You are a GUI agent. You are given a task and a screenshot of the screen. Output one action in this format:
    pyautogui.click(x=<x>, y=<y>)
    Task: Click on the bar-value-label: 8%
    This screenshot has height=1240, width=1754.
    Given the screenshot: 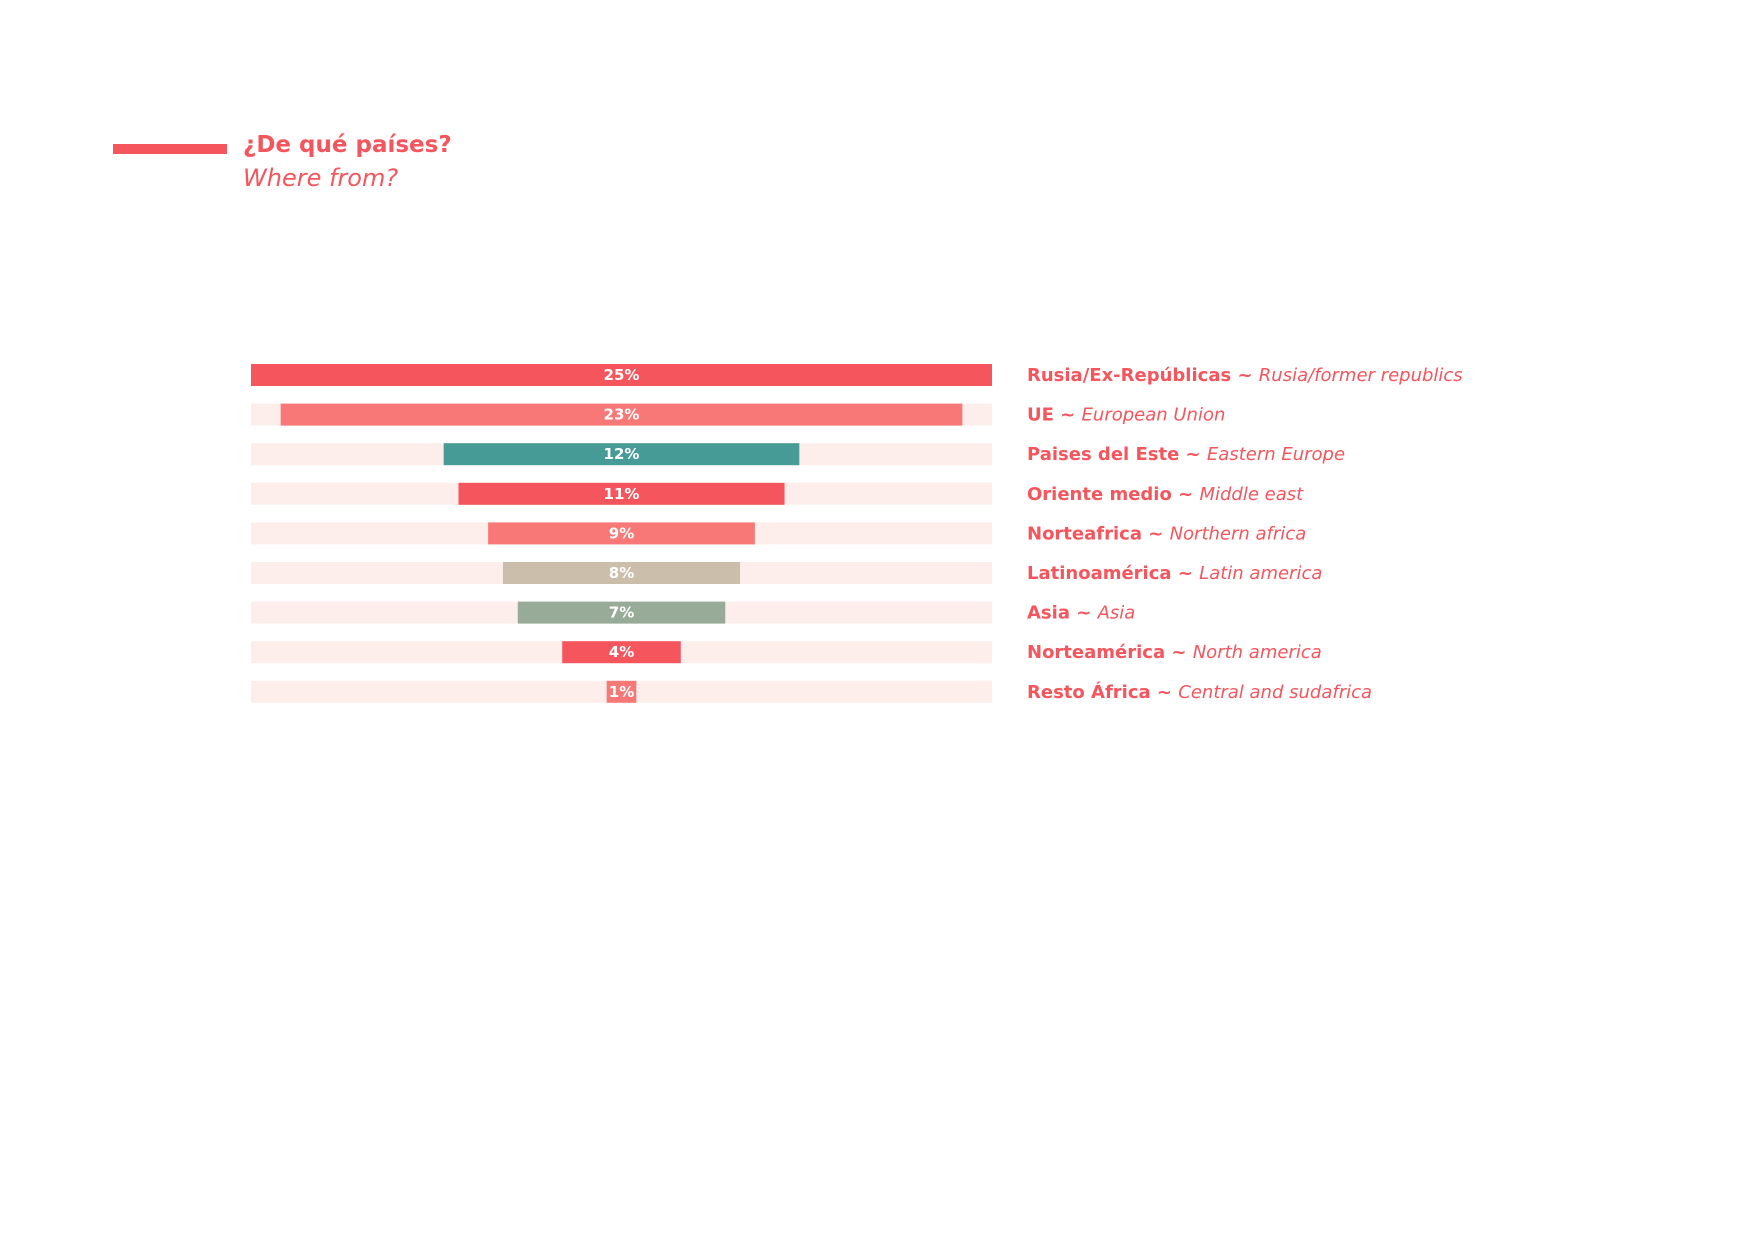 What is the action you would take?
    pyautogui.click(x=621, y=573)
    